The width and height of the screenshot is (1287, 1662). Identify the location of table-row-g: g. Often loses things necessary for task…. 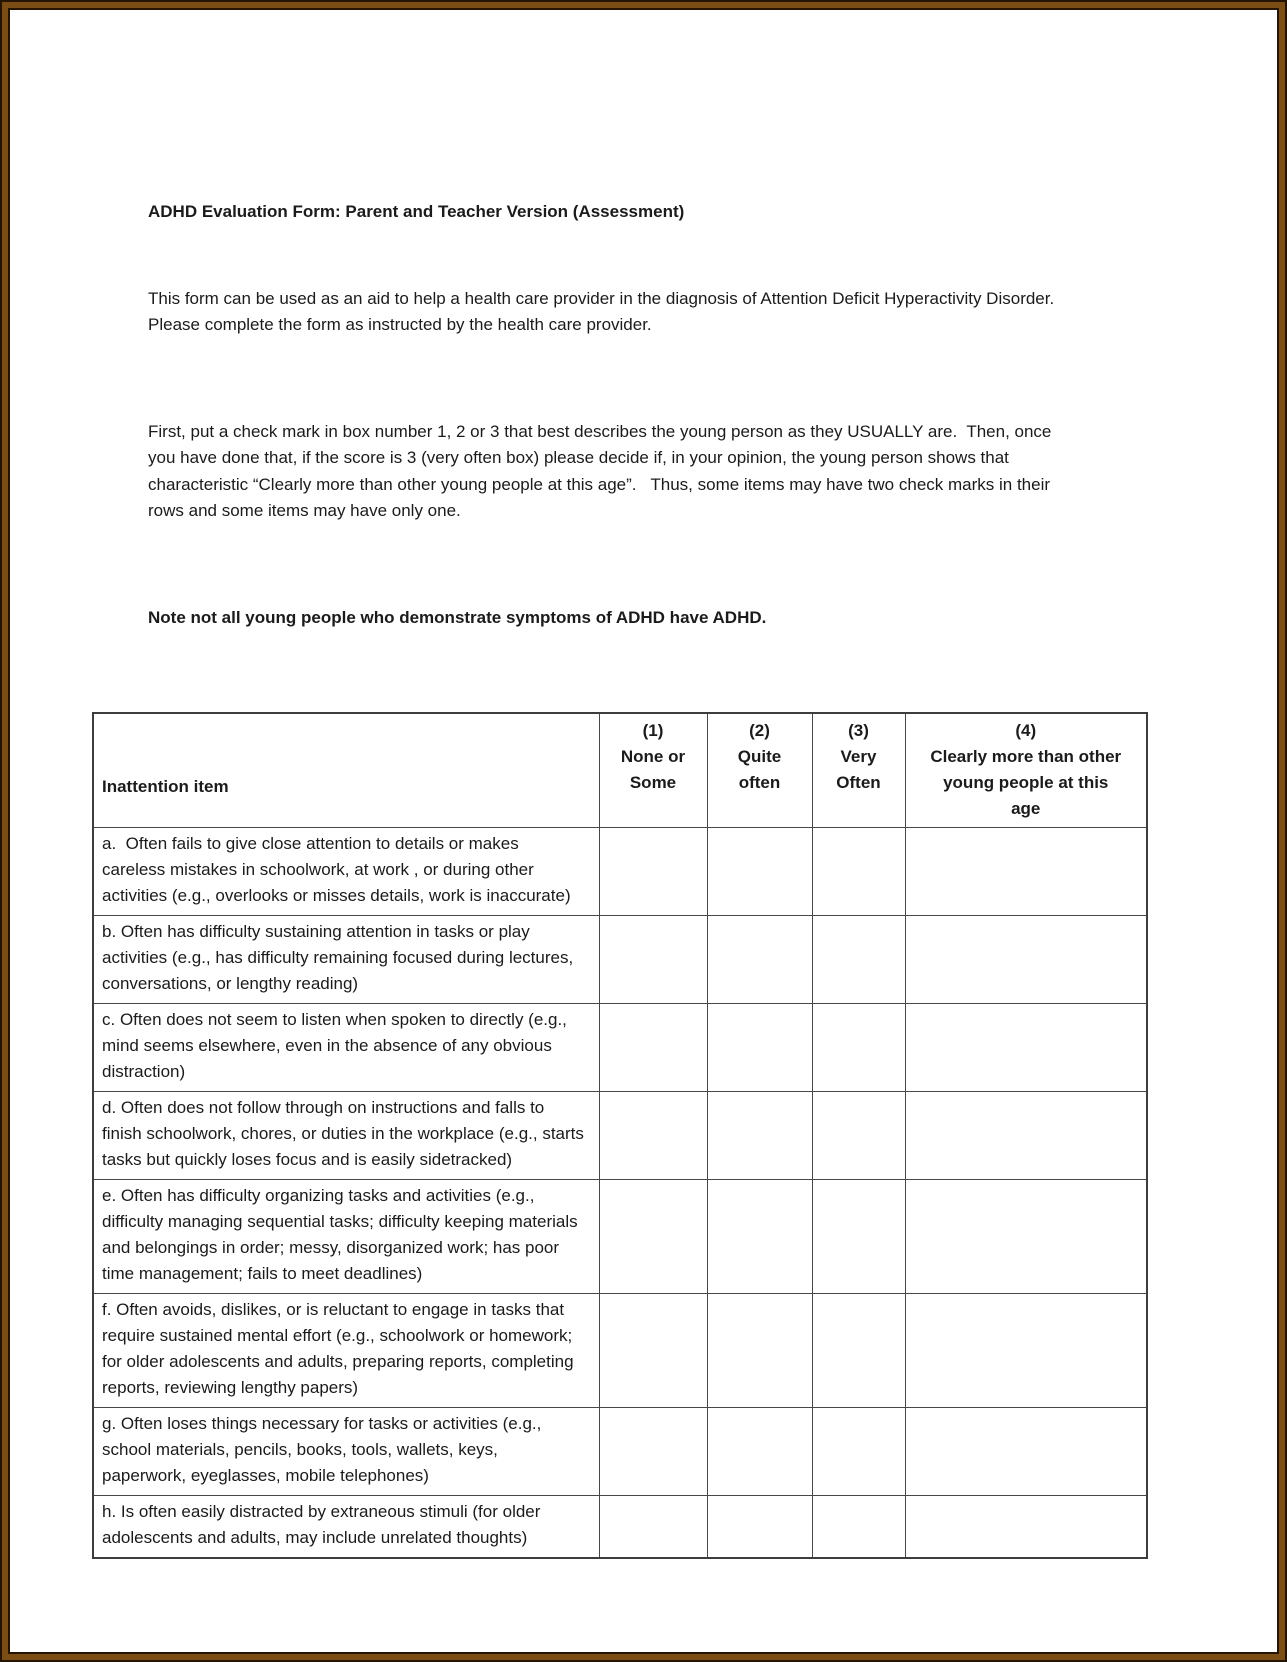
(620, 1451).